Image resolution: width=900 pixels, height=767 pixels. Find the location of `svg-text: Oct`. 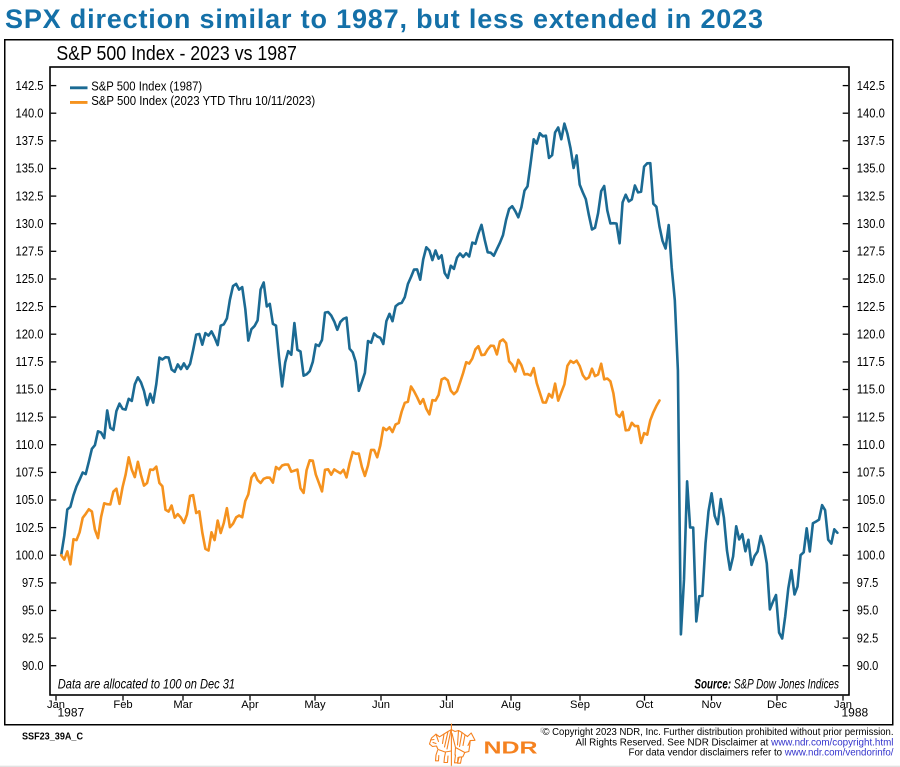

svg-text: Oct is located at coordinates (645, 705).